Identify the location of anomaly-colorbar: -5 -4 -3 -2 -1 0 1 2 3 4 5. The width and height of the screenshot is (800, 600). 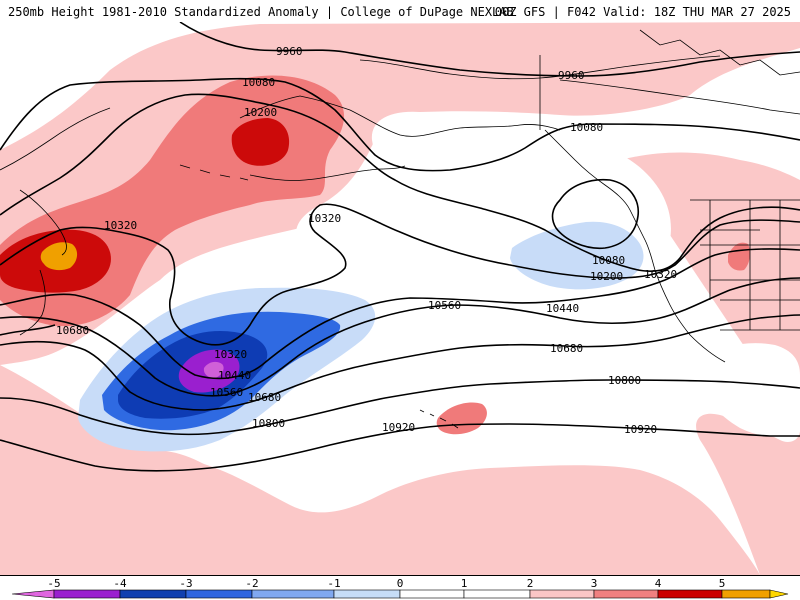
(400, 587).